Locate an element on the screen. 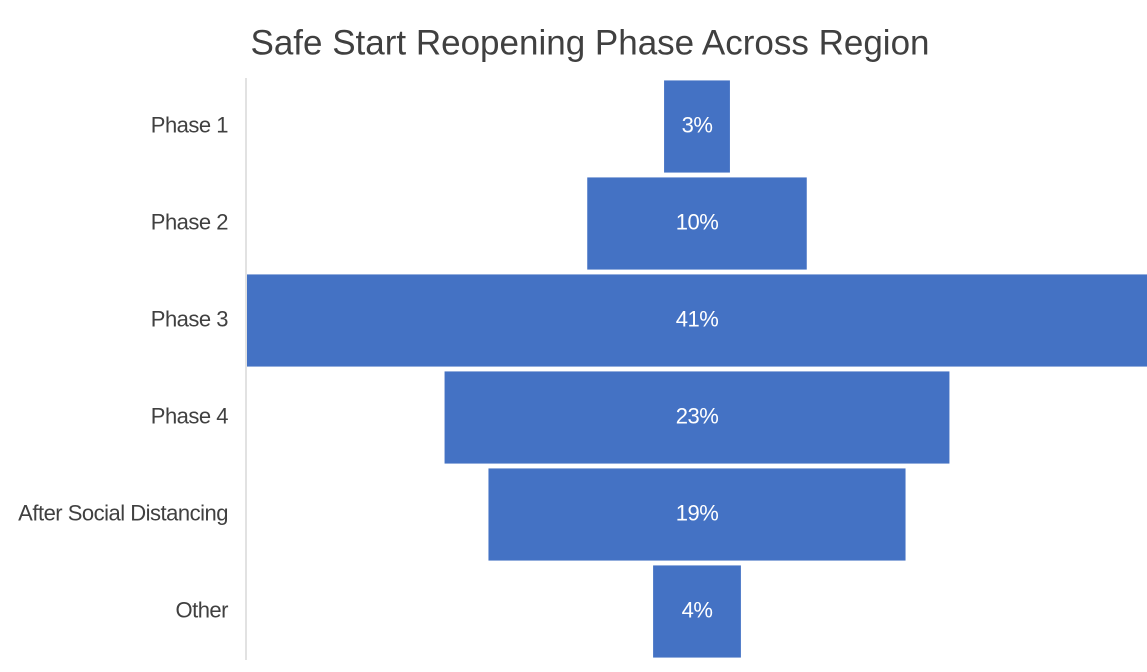  category-label: Phase 1 is located at coordinates (189, 124).